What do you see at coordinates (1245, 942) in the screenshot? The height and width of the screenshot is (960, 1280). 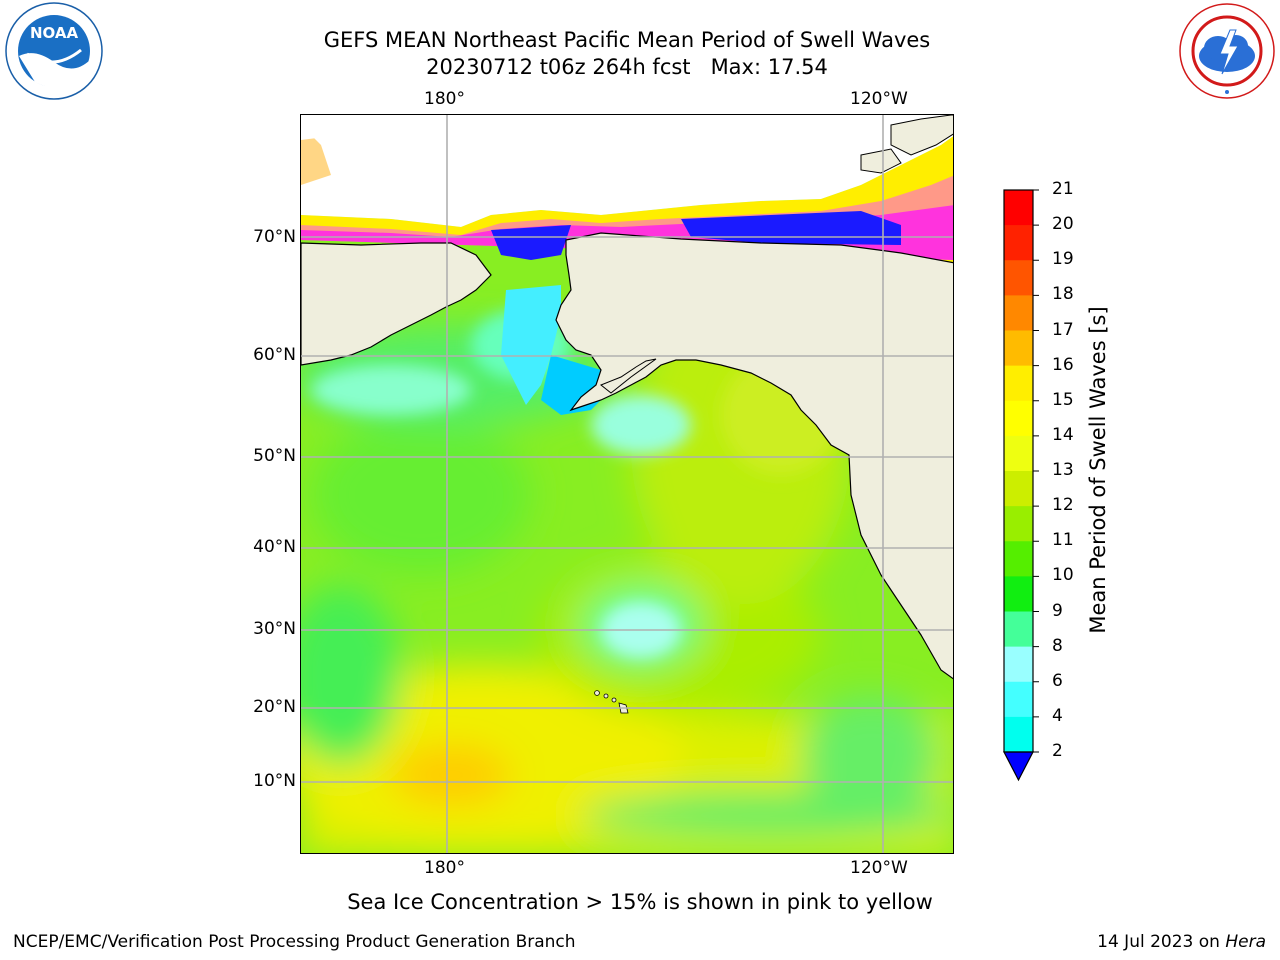 I see `machine-name: Hera` at bounding box center [1245, 942].